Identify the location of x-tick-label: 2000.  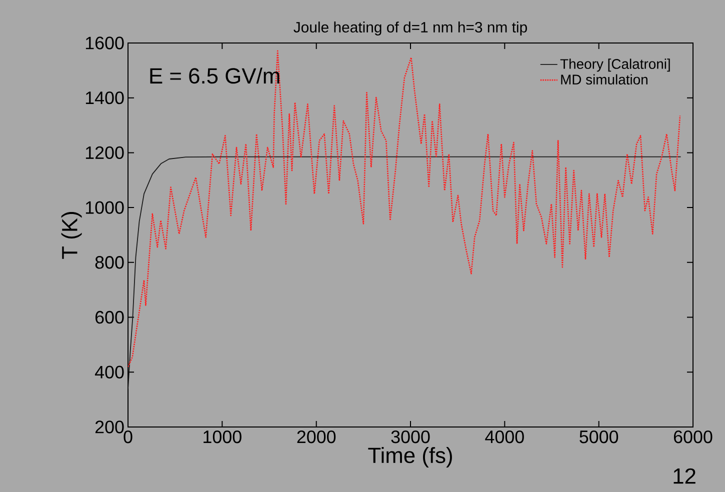
(316, 437).